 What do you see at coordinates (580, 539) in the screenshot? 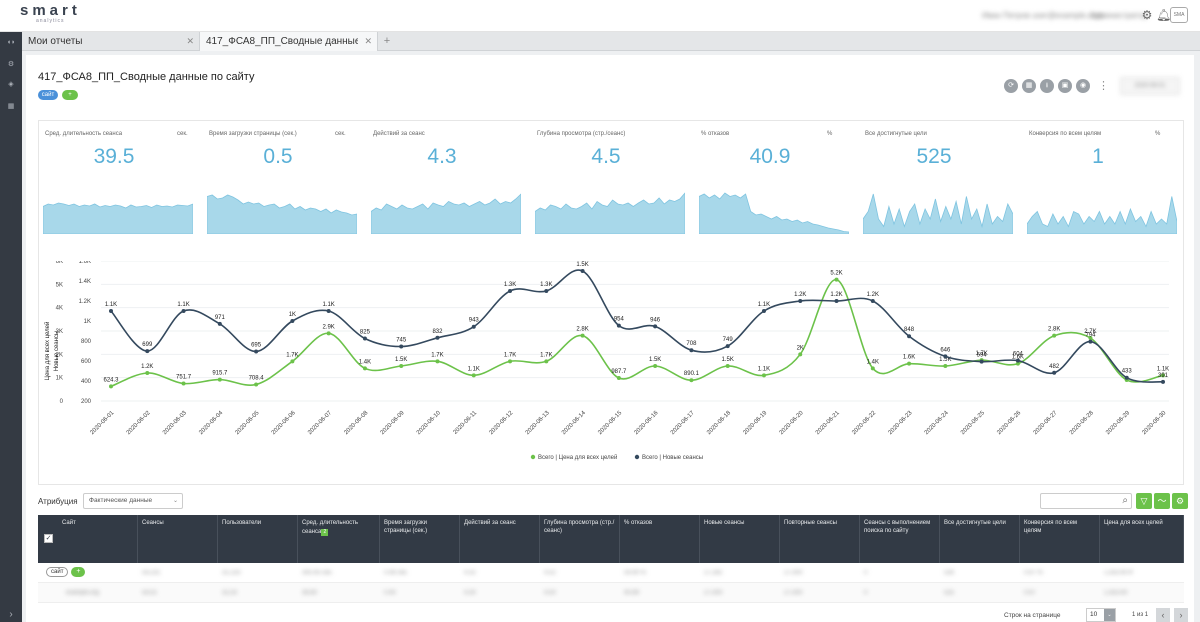
I see `column-header: Глубина просмотра (стр./сеанс)` at bounding box center [580, 539].